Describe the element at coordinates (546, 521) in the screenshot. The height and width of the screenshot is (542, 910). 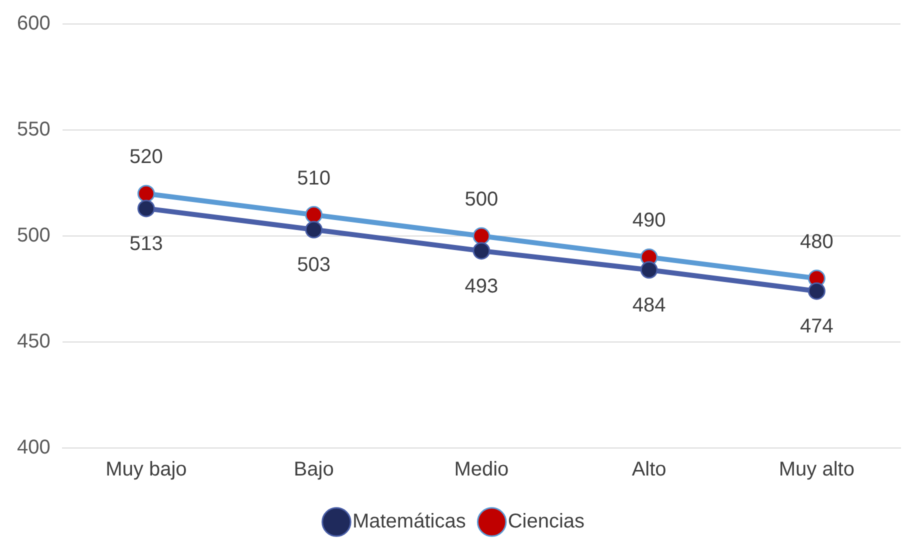
I see `legend-label: Ciencias` at that location.